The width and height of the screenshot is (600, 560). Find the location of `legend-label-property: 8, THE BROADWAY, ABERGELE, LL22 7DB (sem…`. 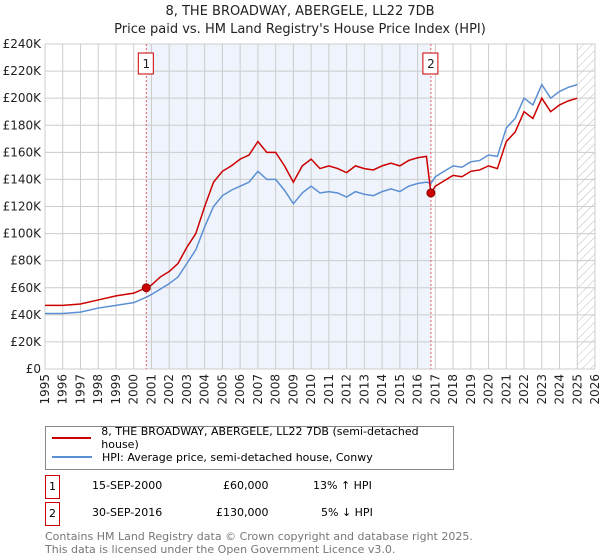

legend-label-property: 8, THE BROADWAY, ABERGELE, LL22 7DB (sem… is located at coordinates (260, 438).